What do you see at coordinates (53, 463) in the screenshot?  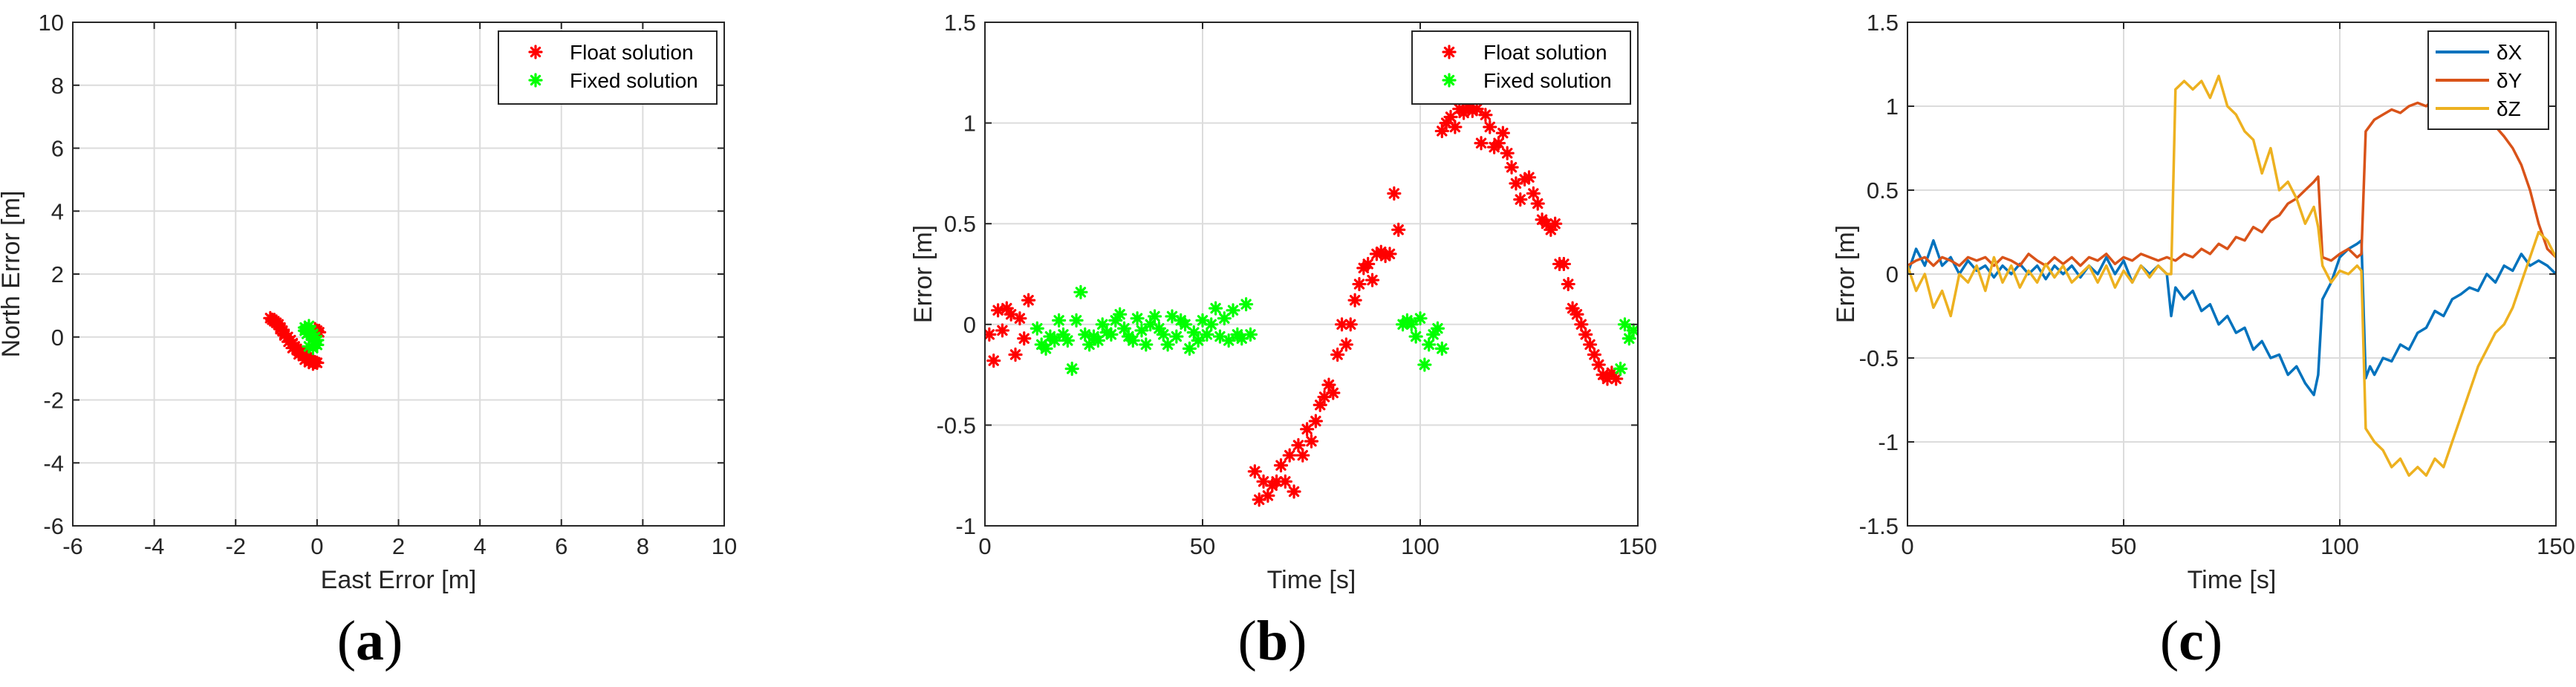 I see `y-tick-label: -4` at bounding box center [53, 463].